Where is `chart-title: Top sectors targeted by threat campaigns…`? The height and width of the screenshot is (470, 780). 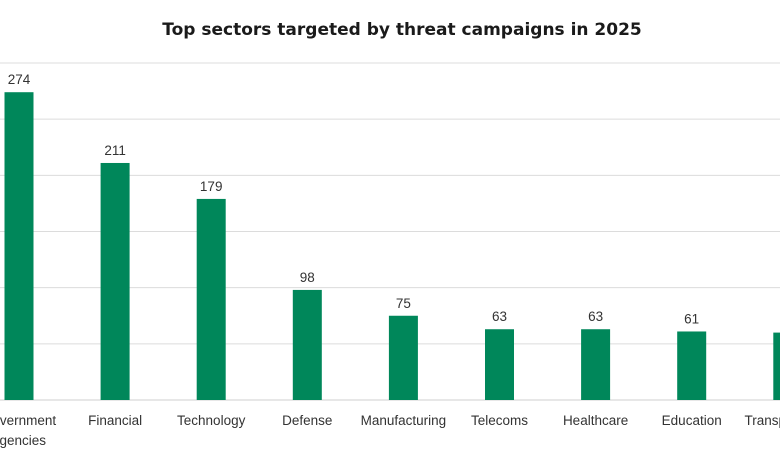
chart-title: Top sectors targeted by threat campaigns… is located at coordinates (402, 30).